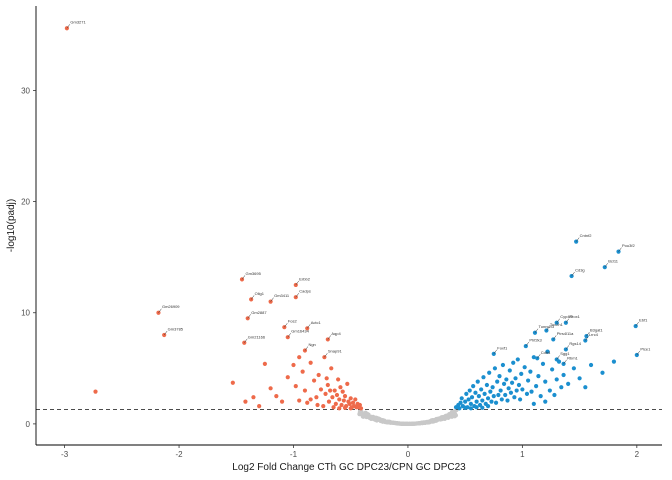  I want to click on gene-label: Gm3271, so click(78, 22).